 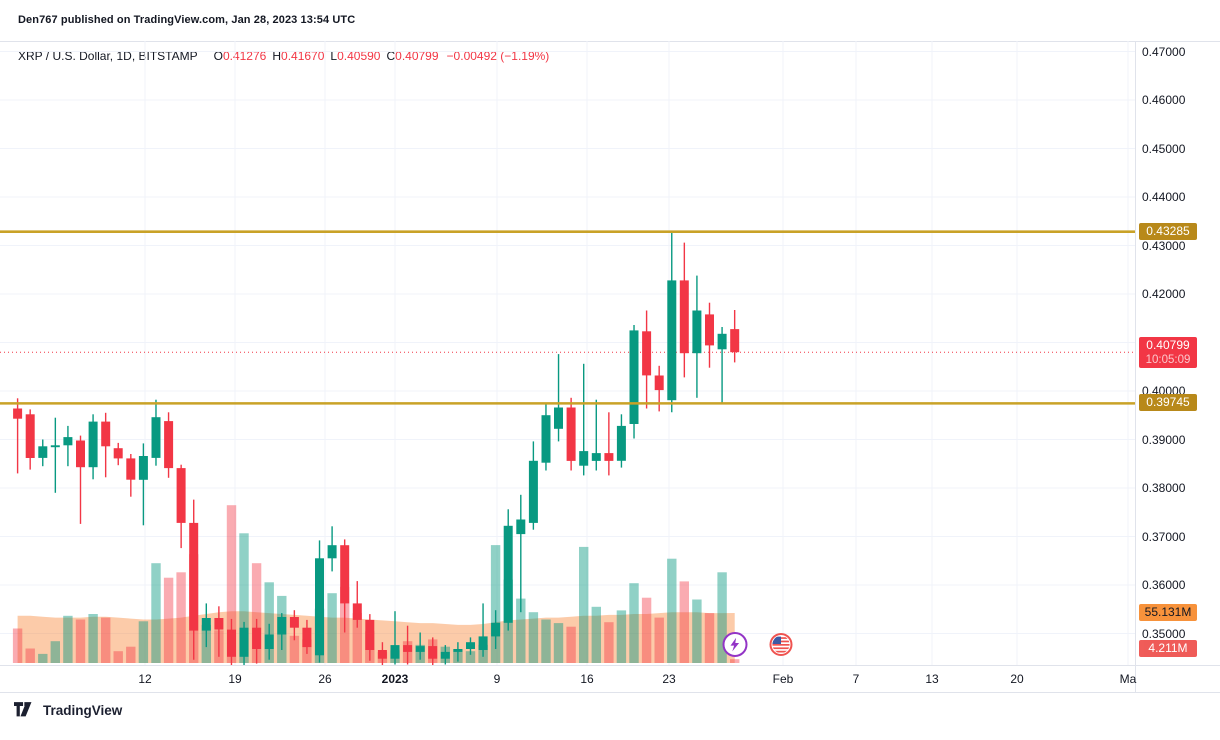 What do you see at coordinates (669, 679) in the screenshot?
I see `time-tick-label: 23` at bounding box center [669, 679].